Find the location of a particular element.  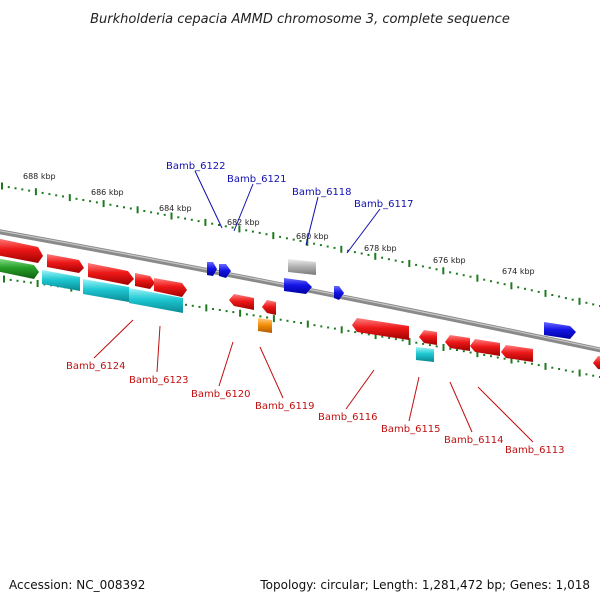

gene-red-edge is located at coordinates (596, 363).